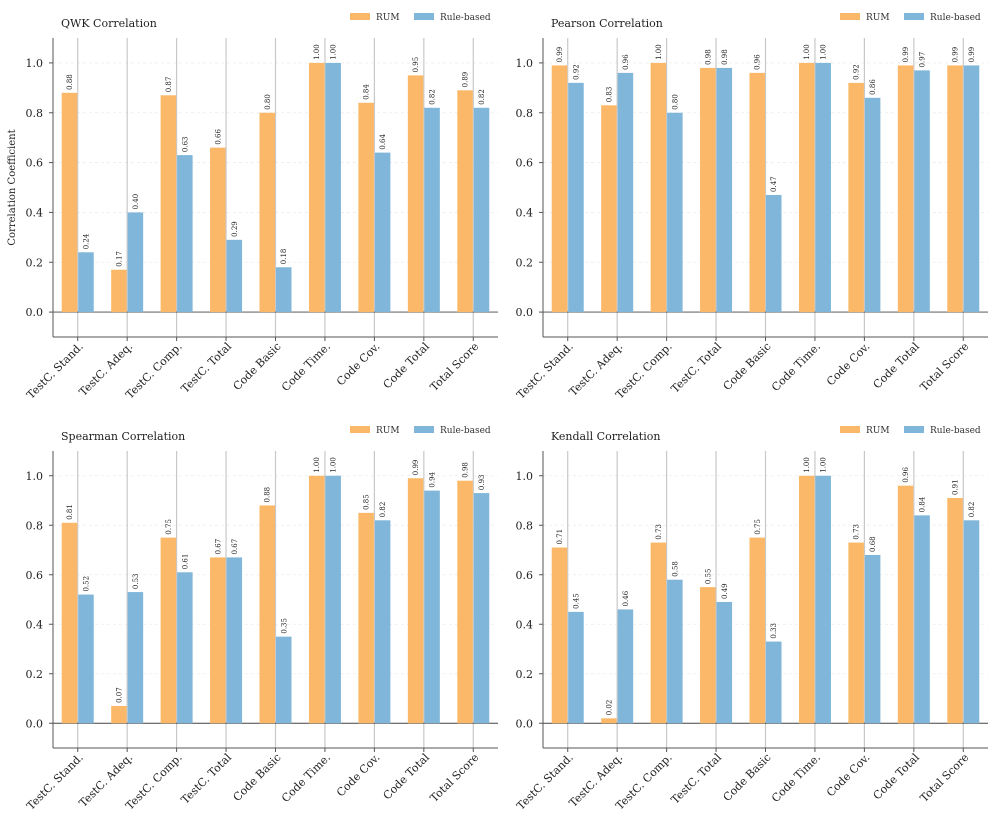  What do you see at coordinates (675, 569) in the screenshot?
I see `data-label: 0.58` at bounding box center [675, 569].